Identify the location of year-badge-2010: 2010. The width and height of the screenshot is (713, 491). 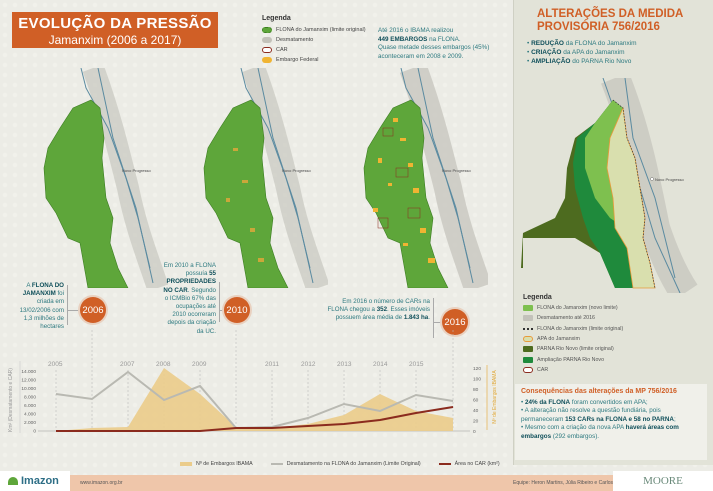
(237, 310).